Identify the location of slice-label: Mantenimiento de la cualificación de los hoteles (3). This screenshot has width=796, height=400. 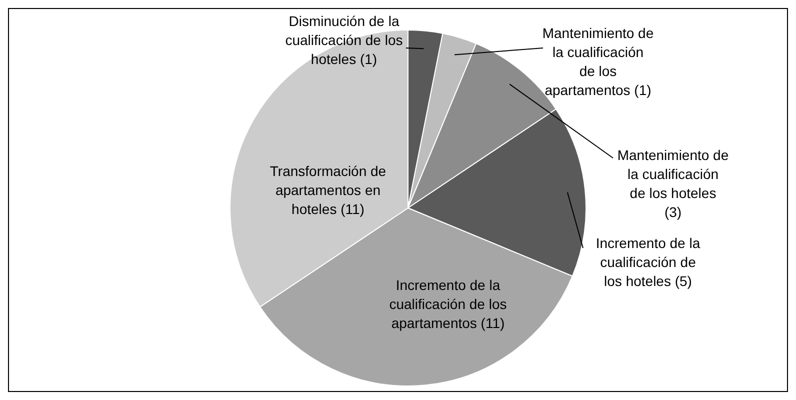
(673, 183).